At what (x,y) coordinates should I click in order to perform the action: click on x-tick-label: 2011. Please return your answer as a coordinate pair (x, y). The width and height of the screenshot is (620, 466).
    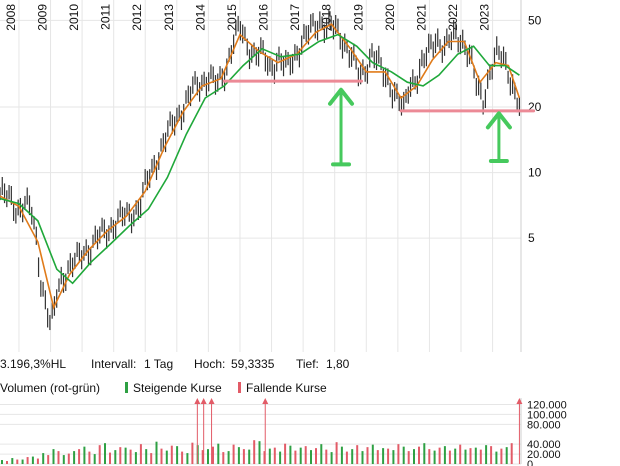
    Looking at the image, I should click on (106, 17).